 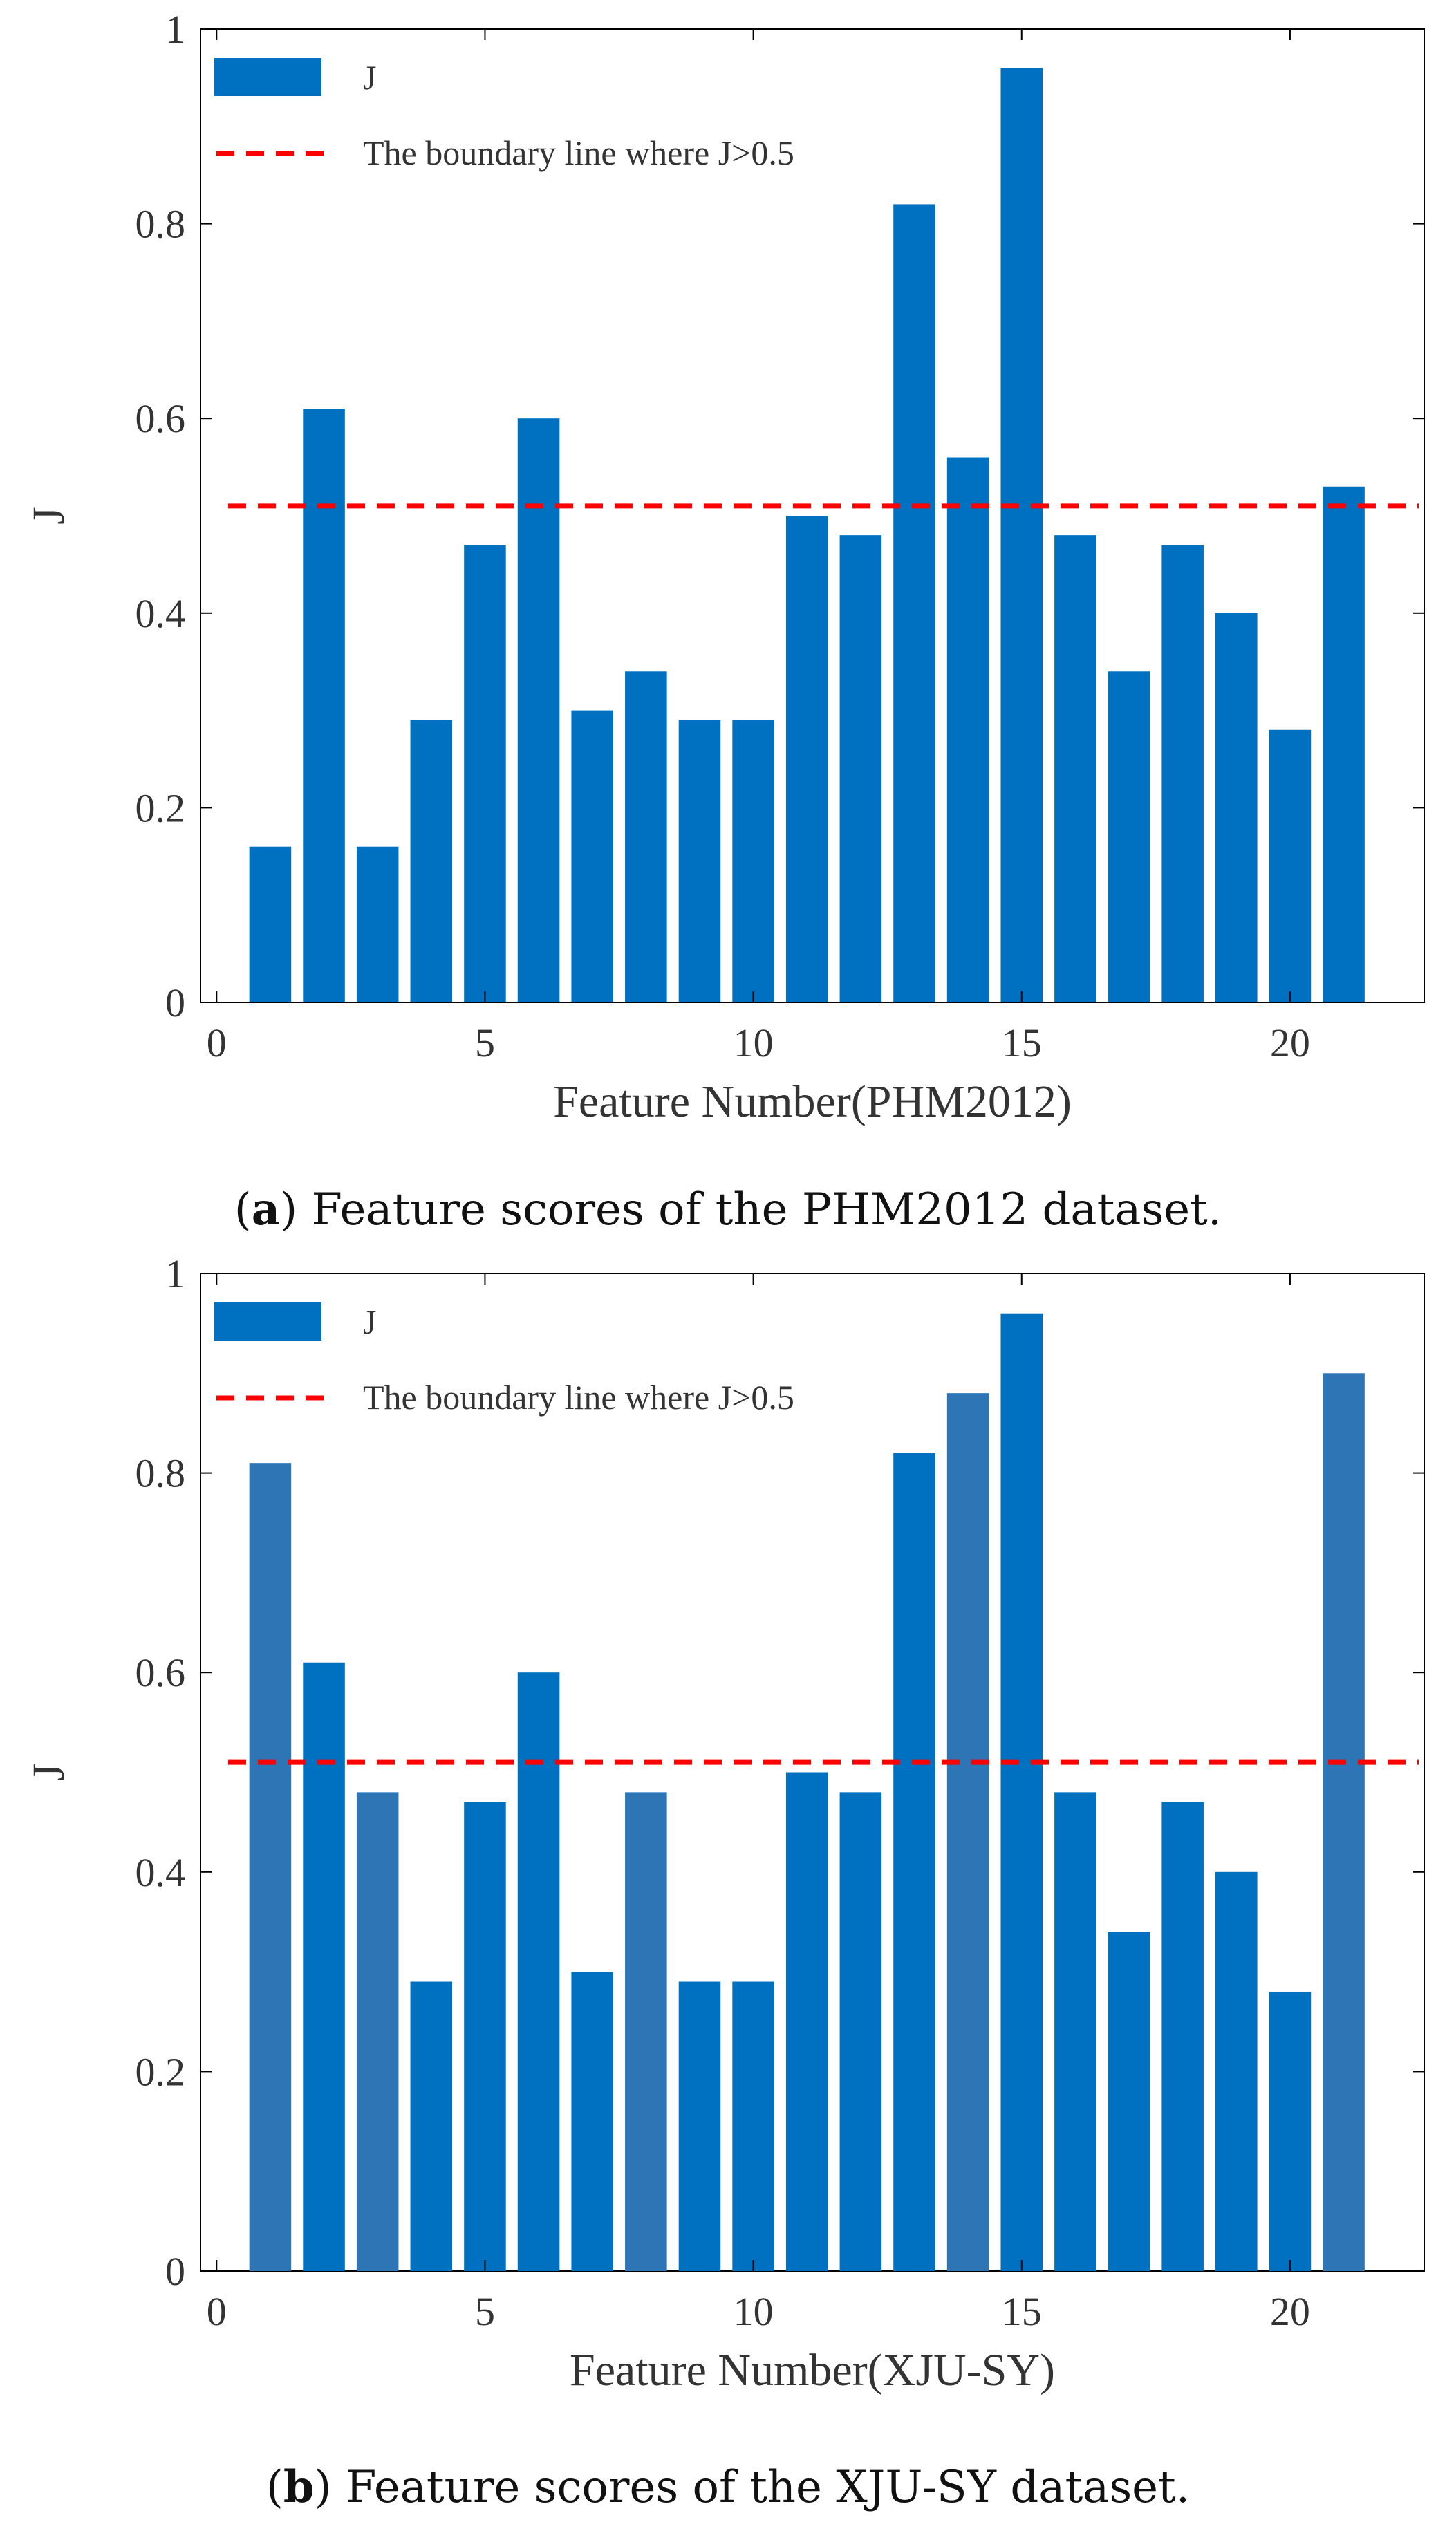 I want to click on caption-b-open: (, so click(x=274, y=2487).